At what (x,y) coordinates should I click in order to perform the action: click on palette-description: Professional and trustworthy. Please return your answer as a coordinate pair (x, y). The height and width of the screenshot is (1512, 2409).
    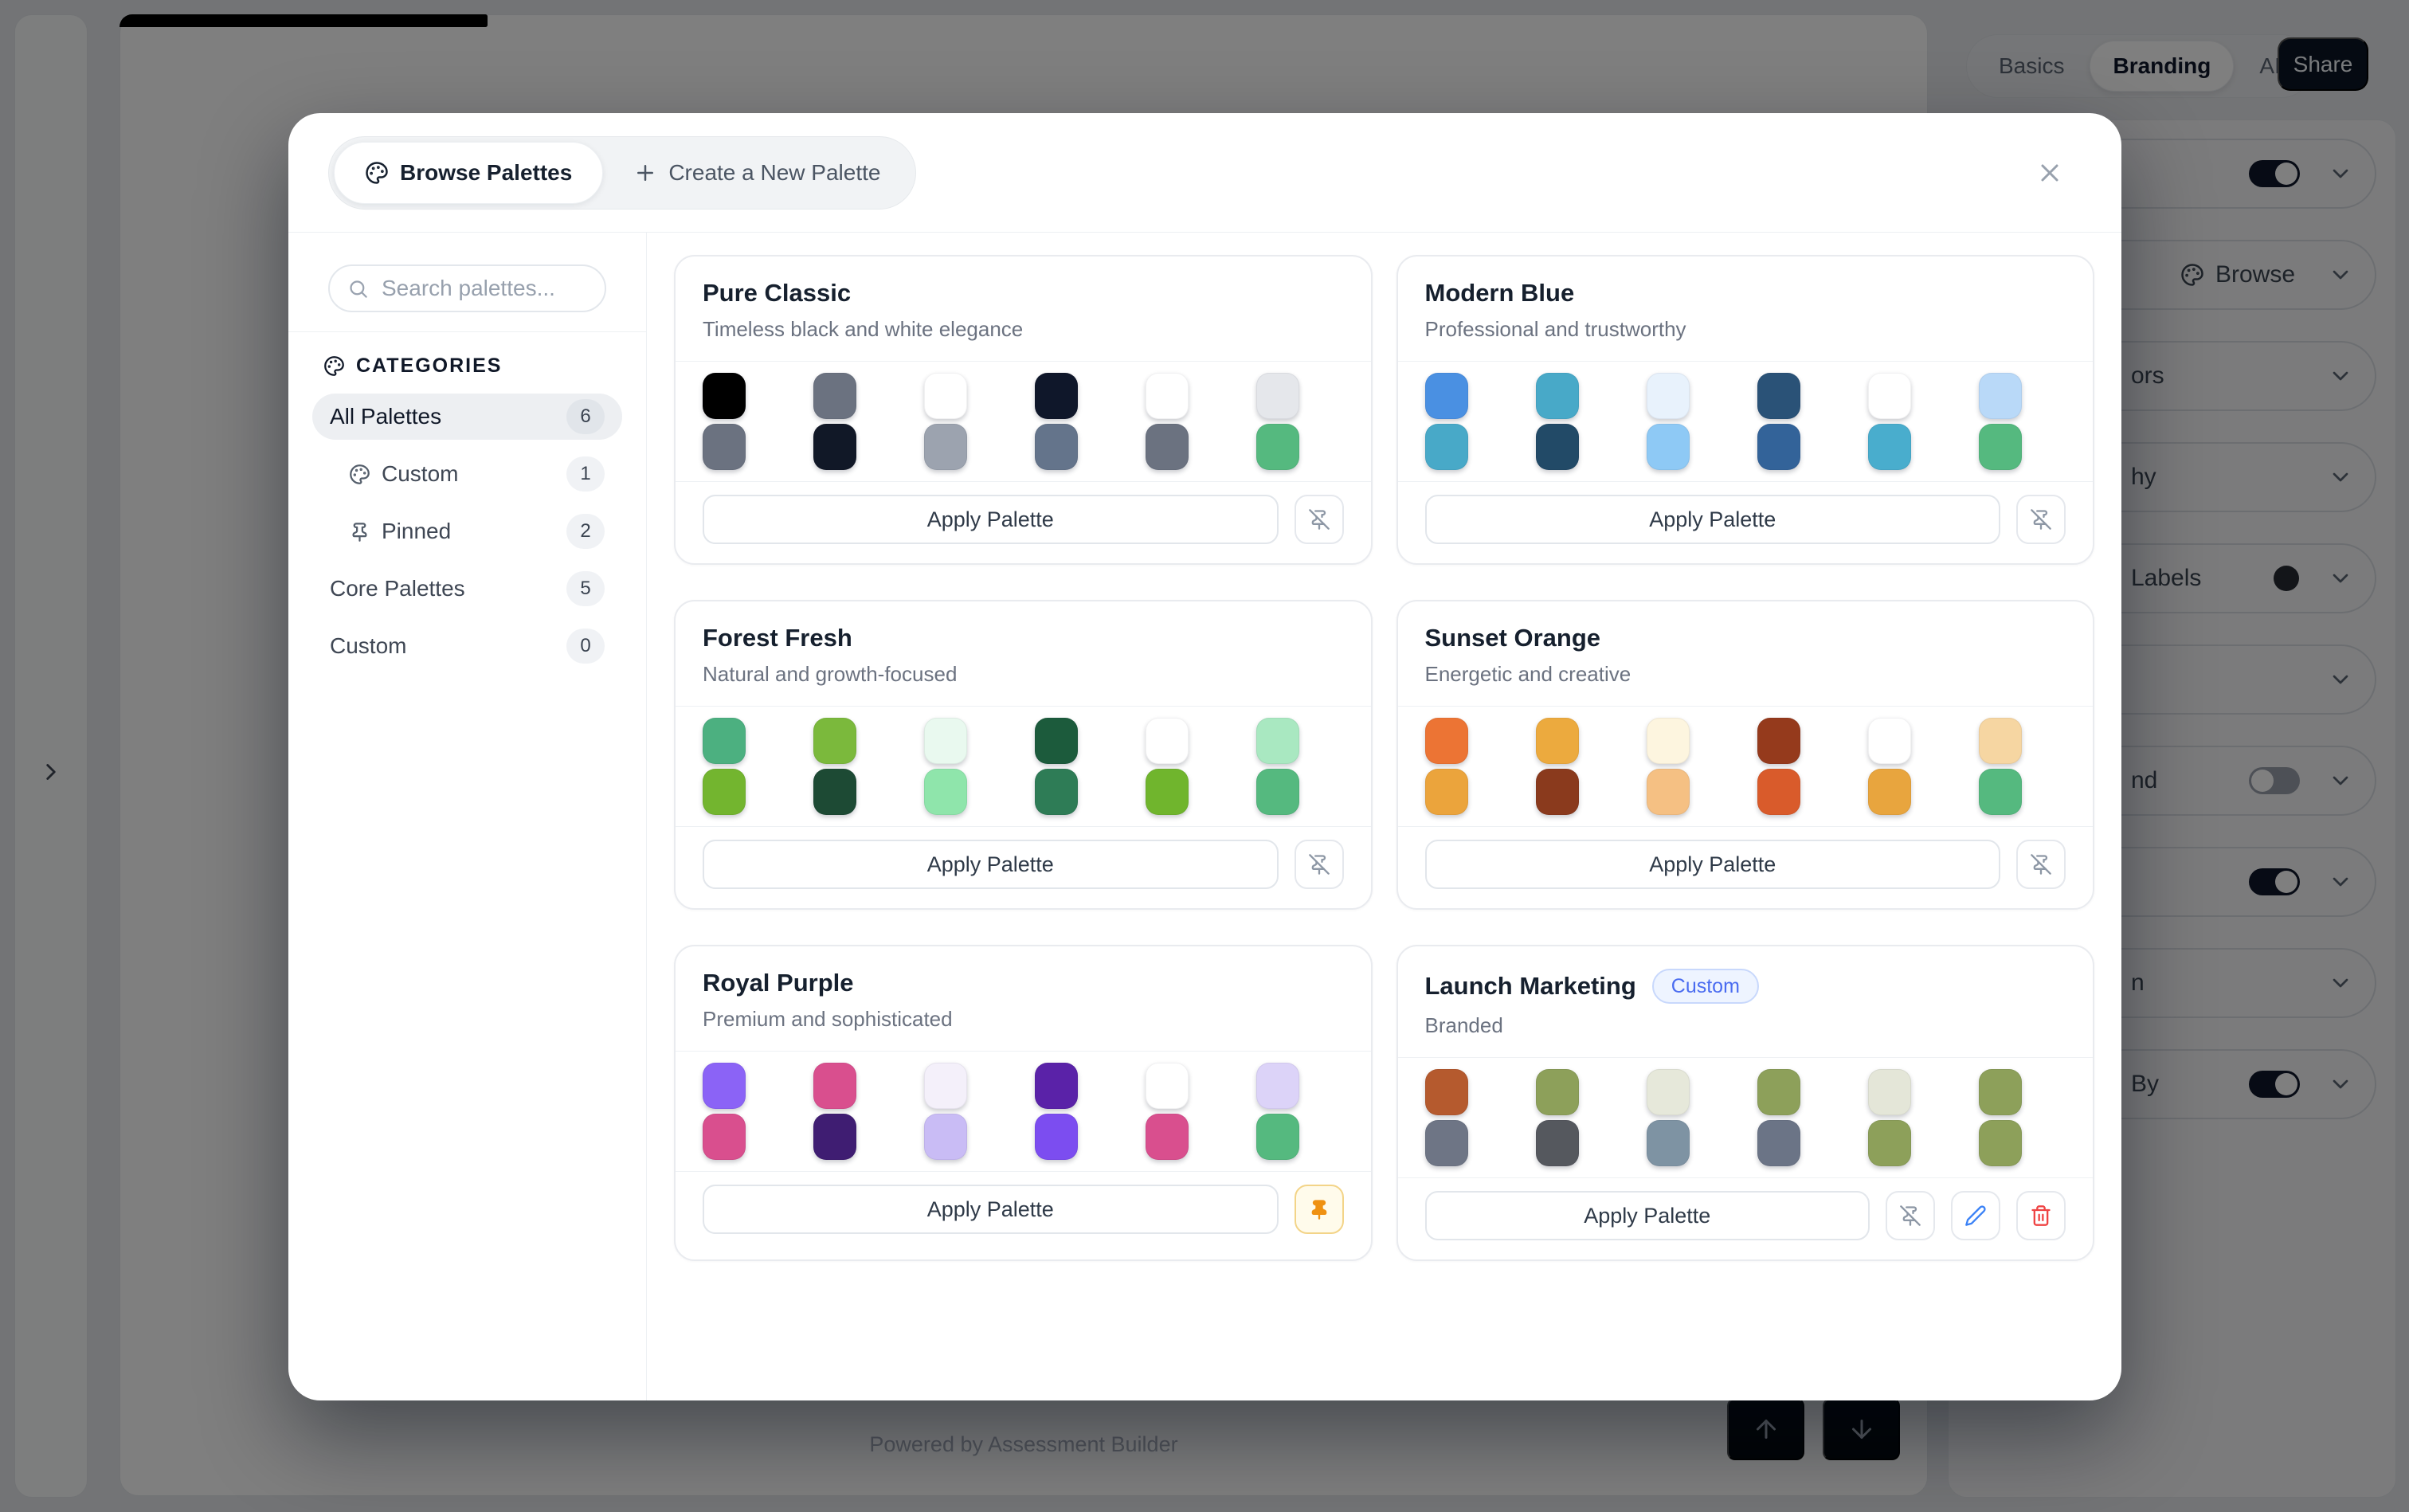
    Looking at the image, I should click on (1555, 329).